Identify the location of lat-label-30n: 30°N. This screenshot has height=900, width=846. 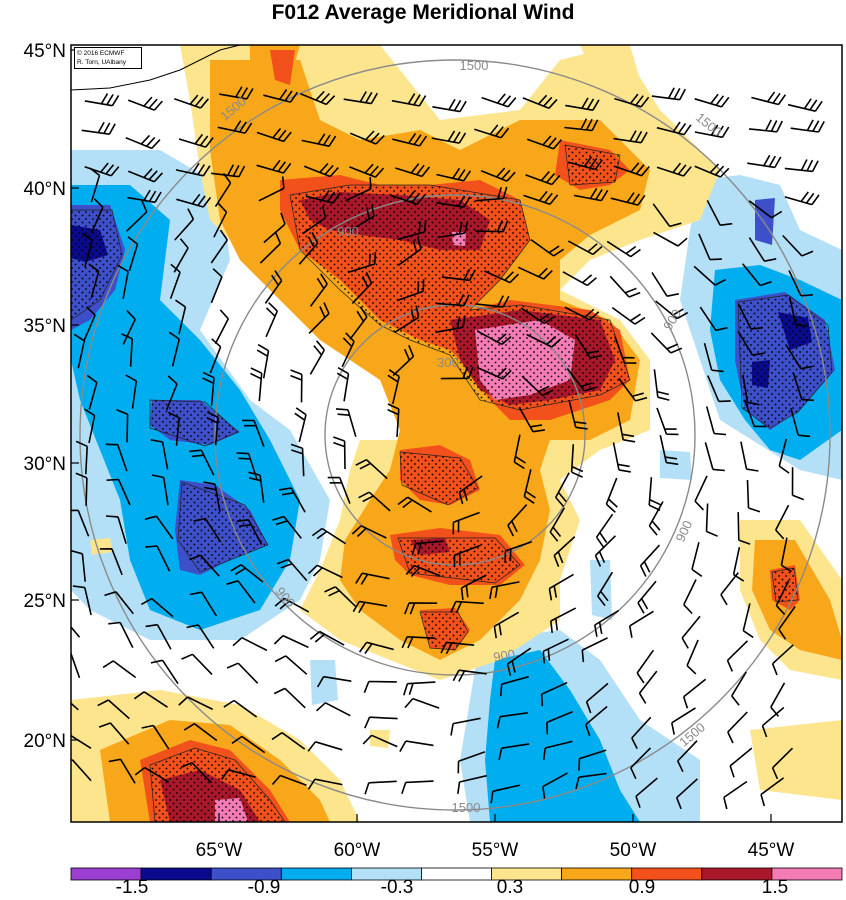
(45, 464).